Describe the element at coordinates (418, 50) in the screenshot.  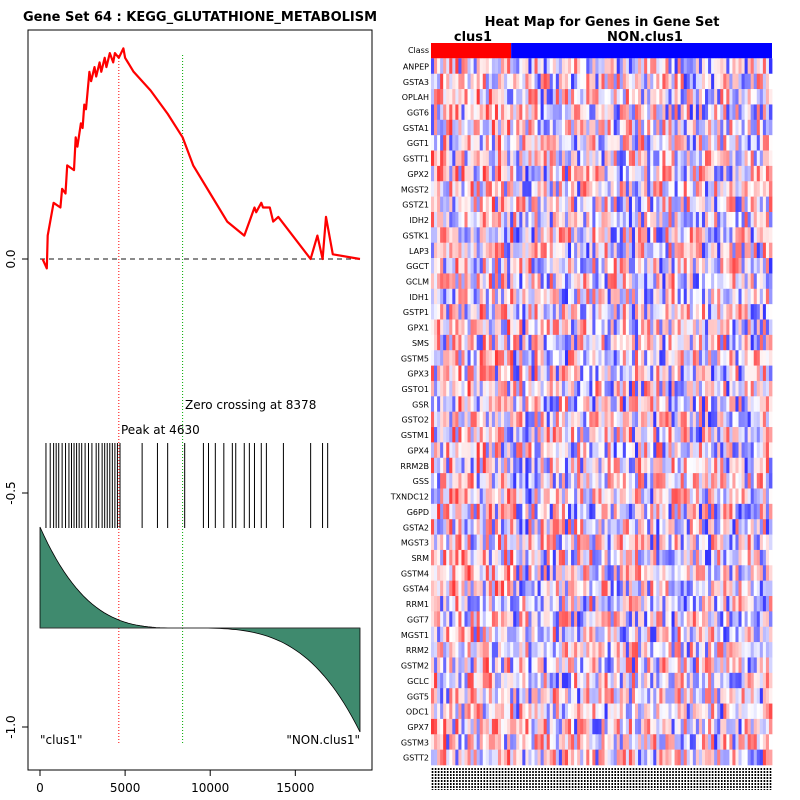
I see `class-row-label: Class` at that location.